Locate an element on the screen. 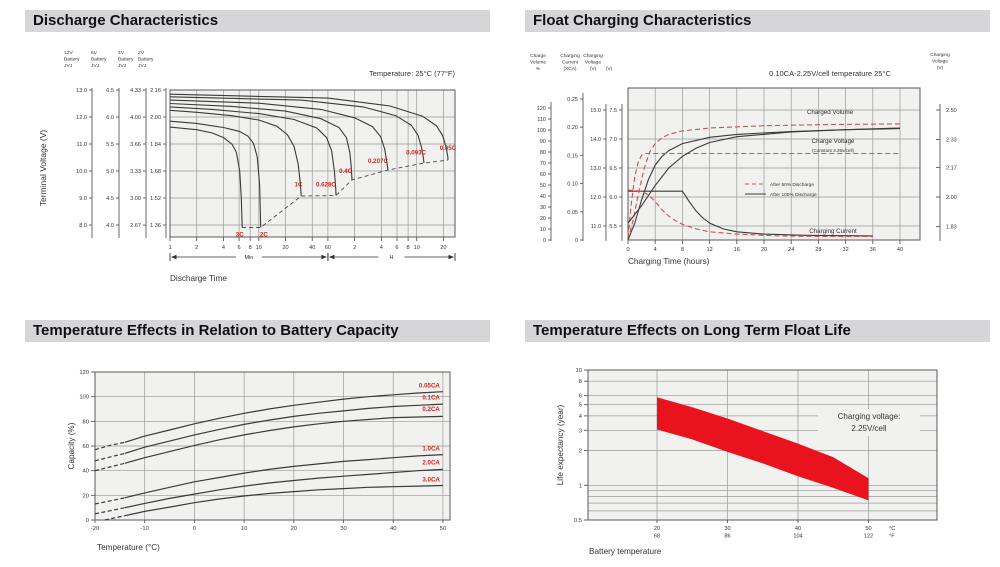 The image size is (1000, 567). y-tick-label: 90 is located at coordinates (543, 142).